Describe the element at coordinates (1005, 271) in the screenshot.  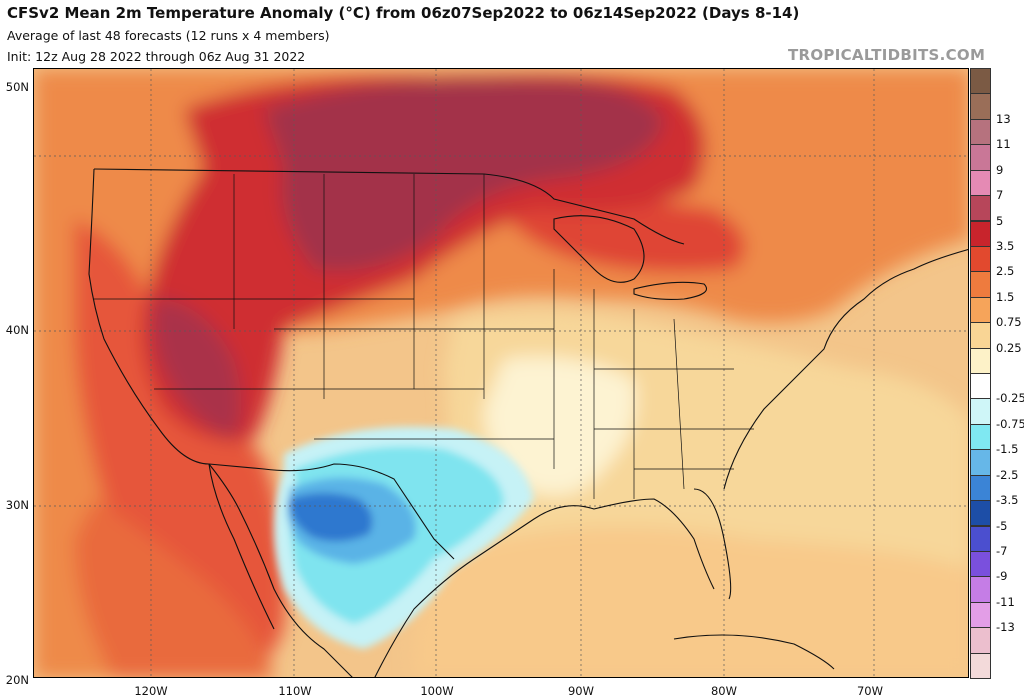
I see `colorbar-label: 2.5` at that location.